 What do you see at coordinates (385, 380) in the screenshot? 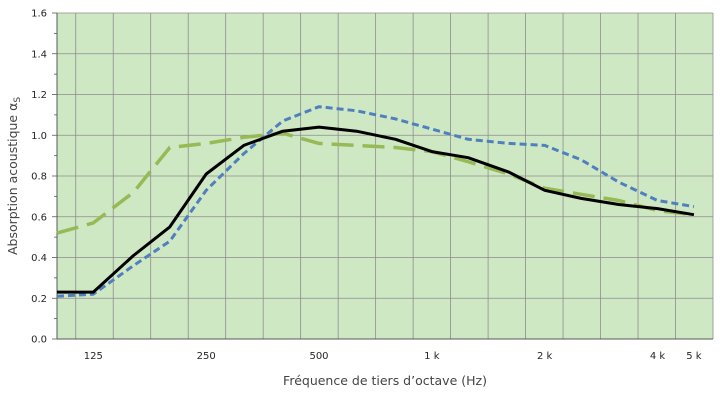
I see `x-axis-title: Fréquence de tiers d’octave (Hz)` at bounding box center [385, 380].